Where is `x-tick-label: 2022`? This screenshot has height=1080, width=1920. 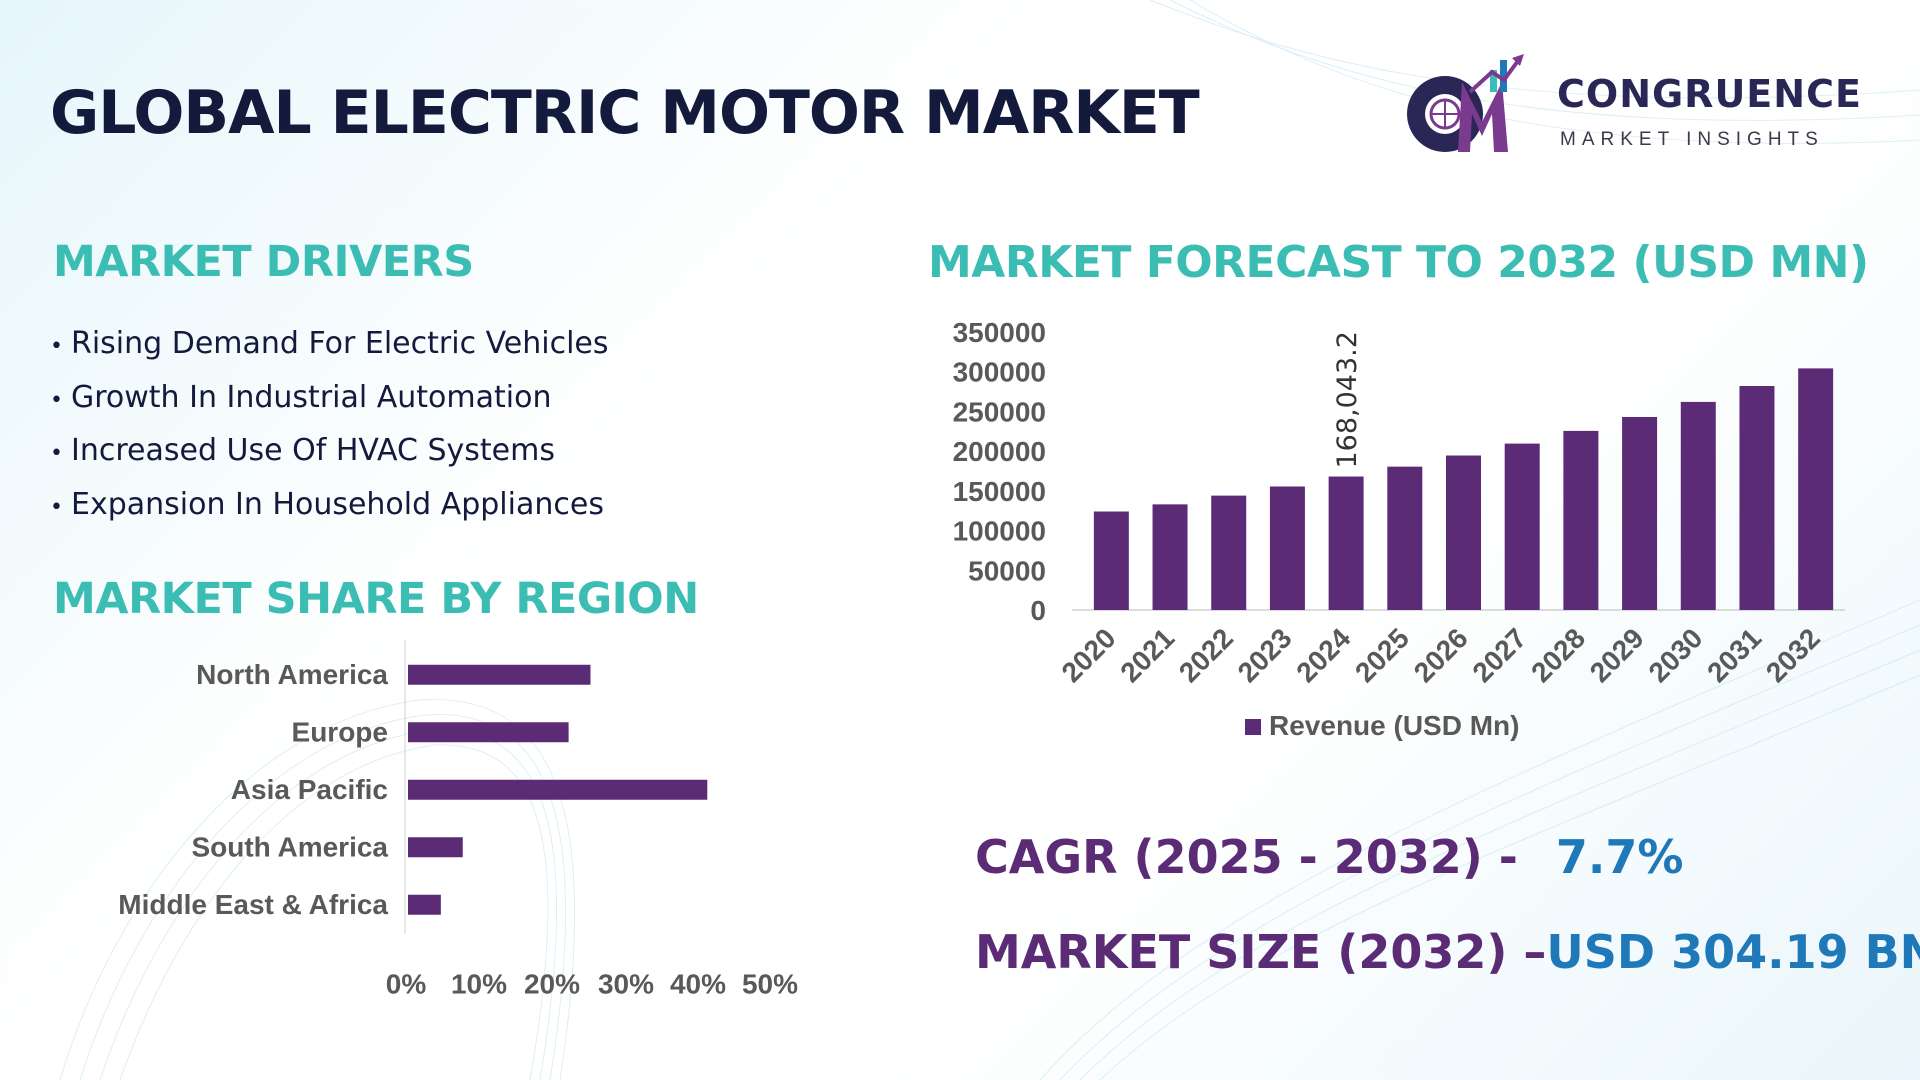 x-tick-label: 2022 is located at coordinates (1206, 655).